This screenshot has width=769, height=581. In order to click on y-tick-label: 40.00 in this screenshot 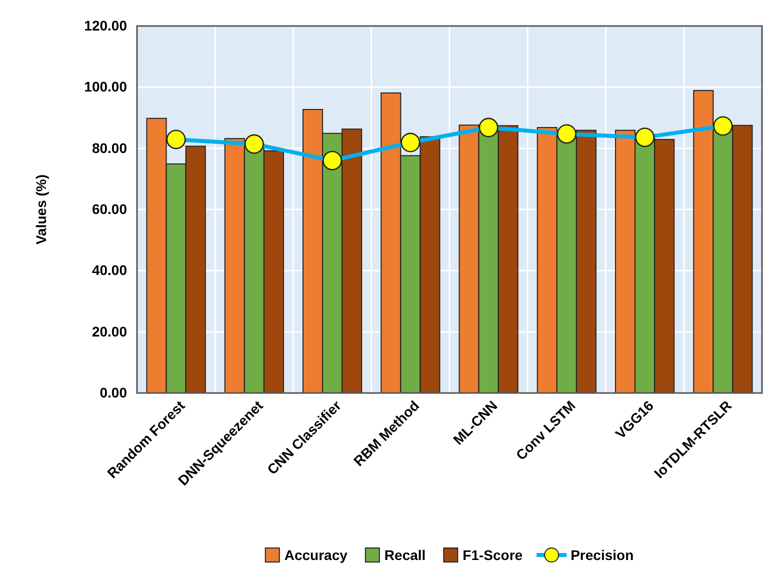, I will do `click(110, 270)`.